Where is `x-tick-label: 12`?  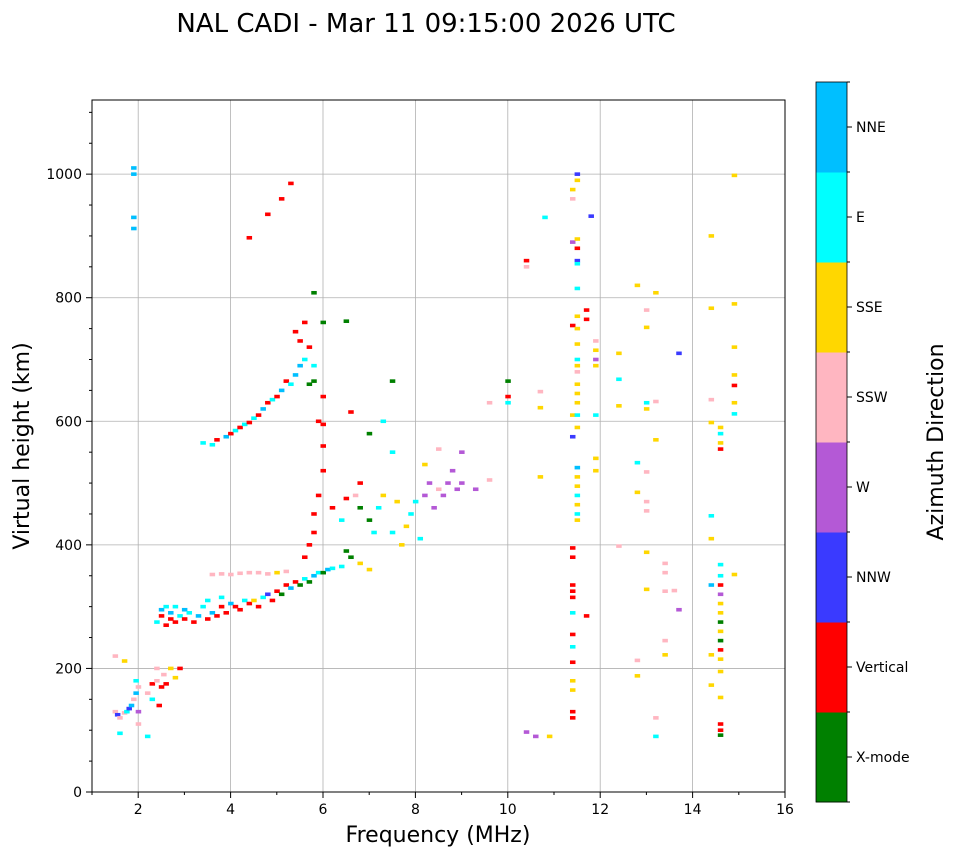 x-tick-label: 12 is located at coordinates (600, 810).